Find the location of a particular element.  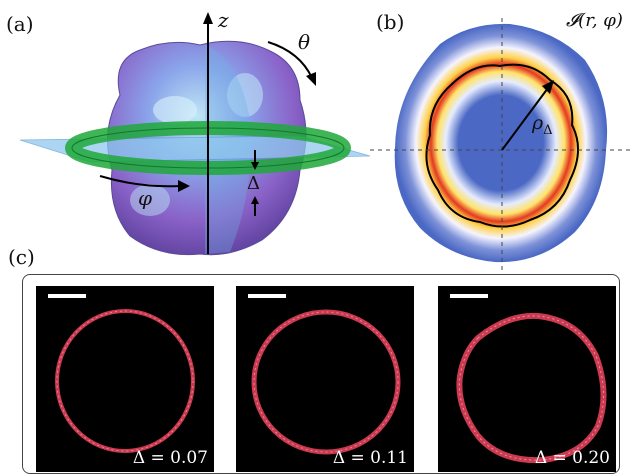

z-axis-label: z is located at coordinates (223, 20).